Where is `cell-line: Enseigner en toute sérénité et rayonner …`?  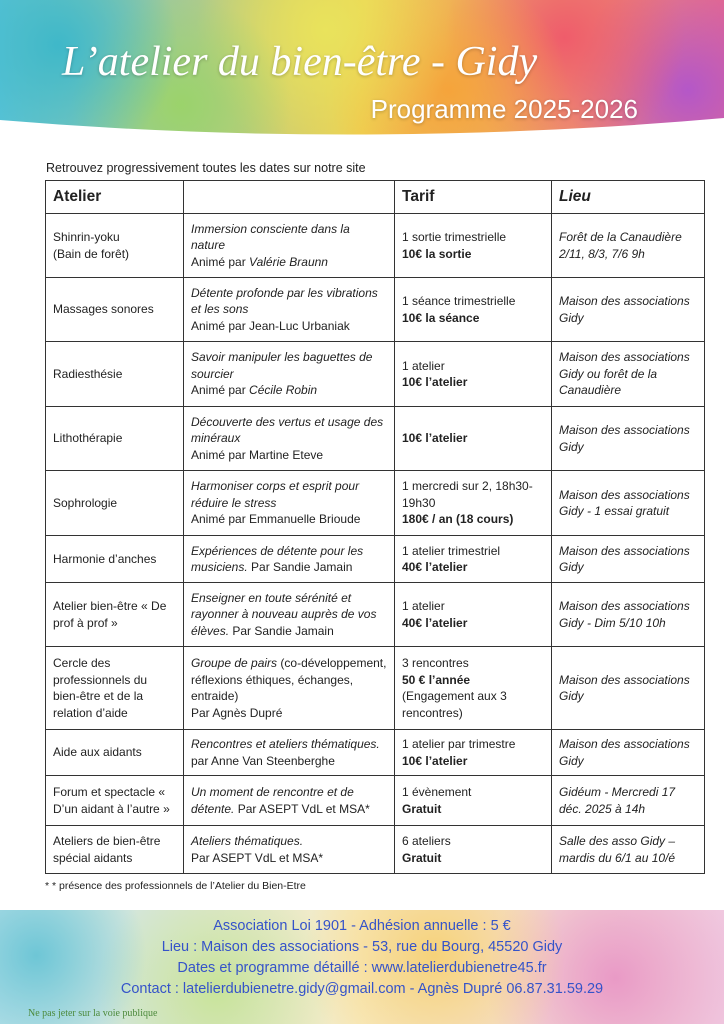
cell-line: Enseigner en toute sérénité et rayonner … is located at coordinates (289, 615).